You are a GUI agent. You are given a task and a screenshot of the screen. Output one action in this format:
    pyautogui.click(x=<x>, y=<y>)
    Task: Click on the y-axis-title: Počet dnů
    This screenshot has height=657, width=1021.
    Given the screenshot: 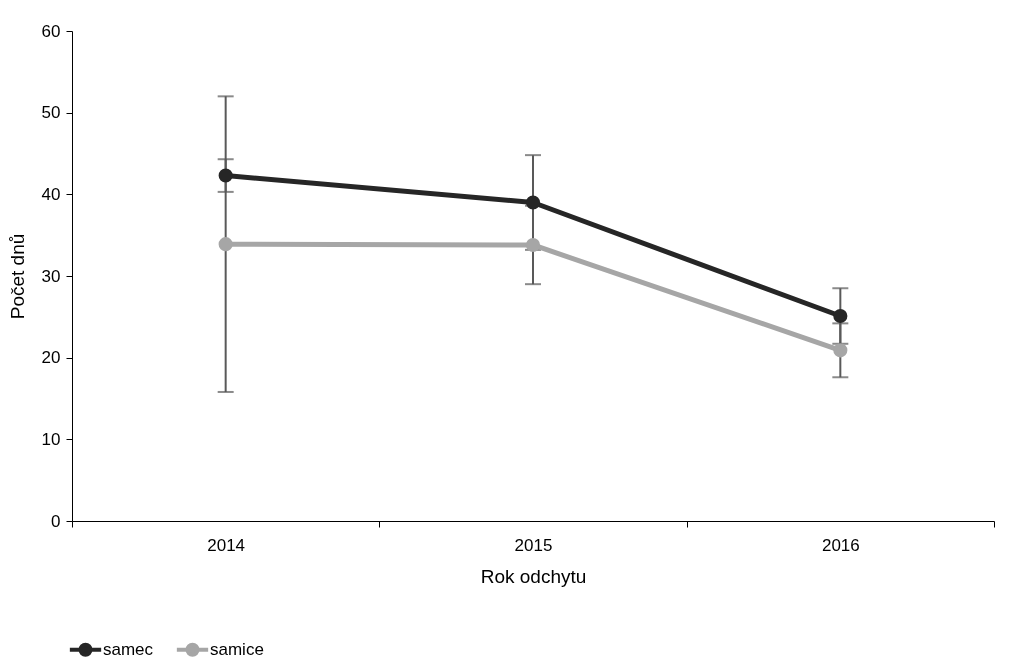 What is the action you would take?
    pyautogui.click(x=17, y=276)
    